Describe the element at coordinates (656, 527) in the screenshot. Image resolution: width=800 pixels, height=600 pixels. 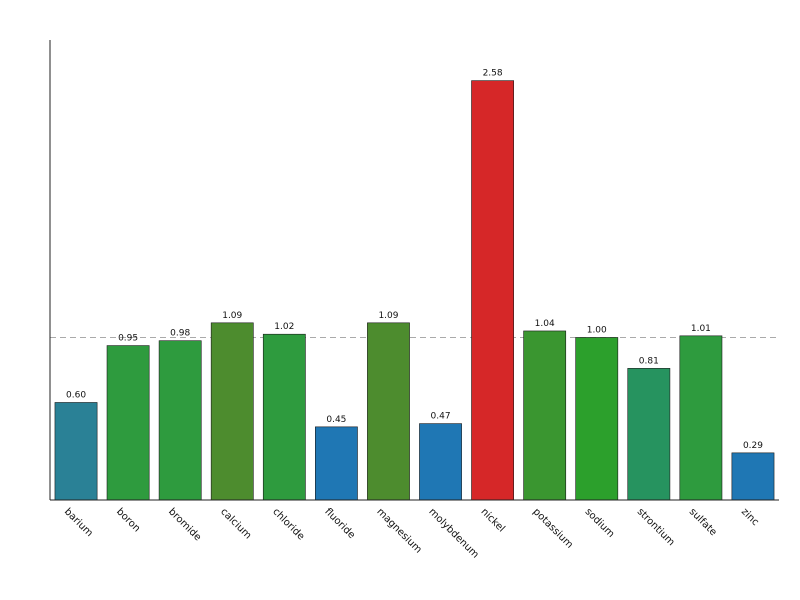
I see `x-tick-label-strontium: strontium` at that location.